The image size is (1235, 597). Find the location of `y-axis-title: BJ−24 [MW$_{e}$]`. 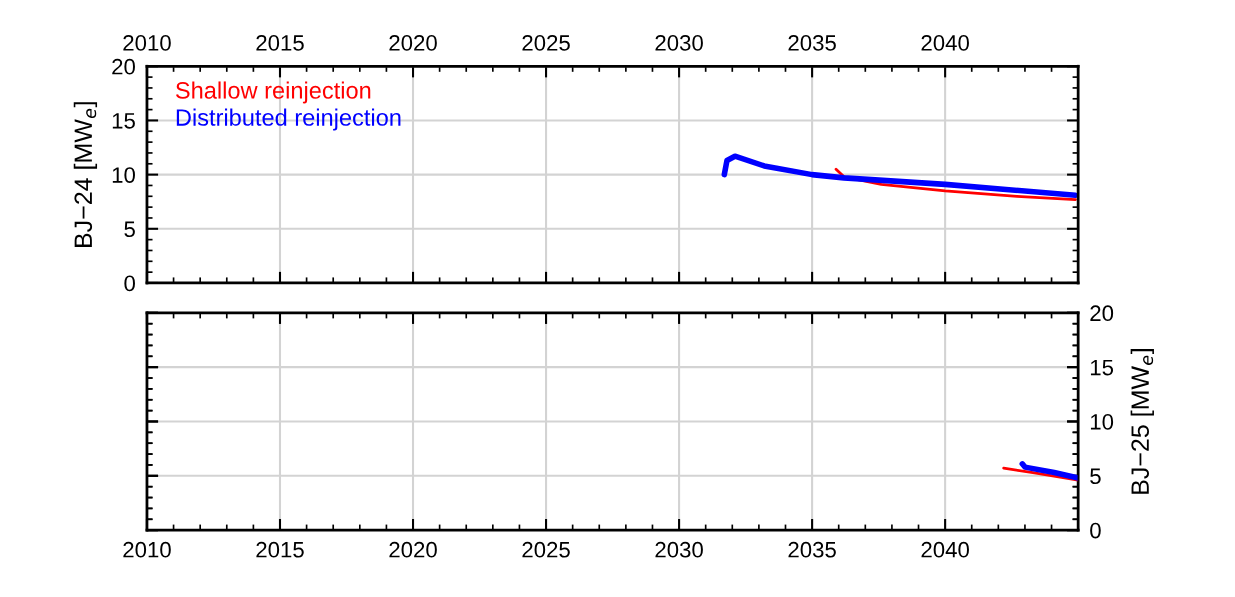

y-axis-title: BJ−24 [MW$_{e}$] is located at coordinates (85, 174).